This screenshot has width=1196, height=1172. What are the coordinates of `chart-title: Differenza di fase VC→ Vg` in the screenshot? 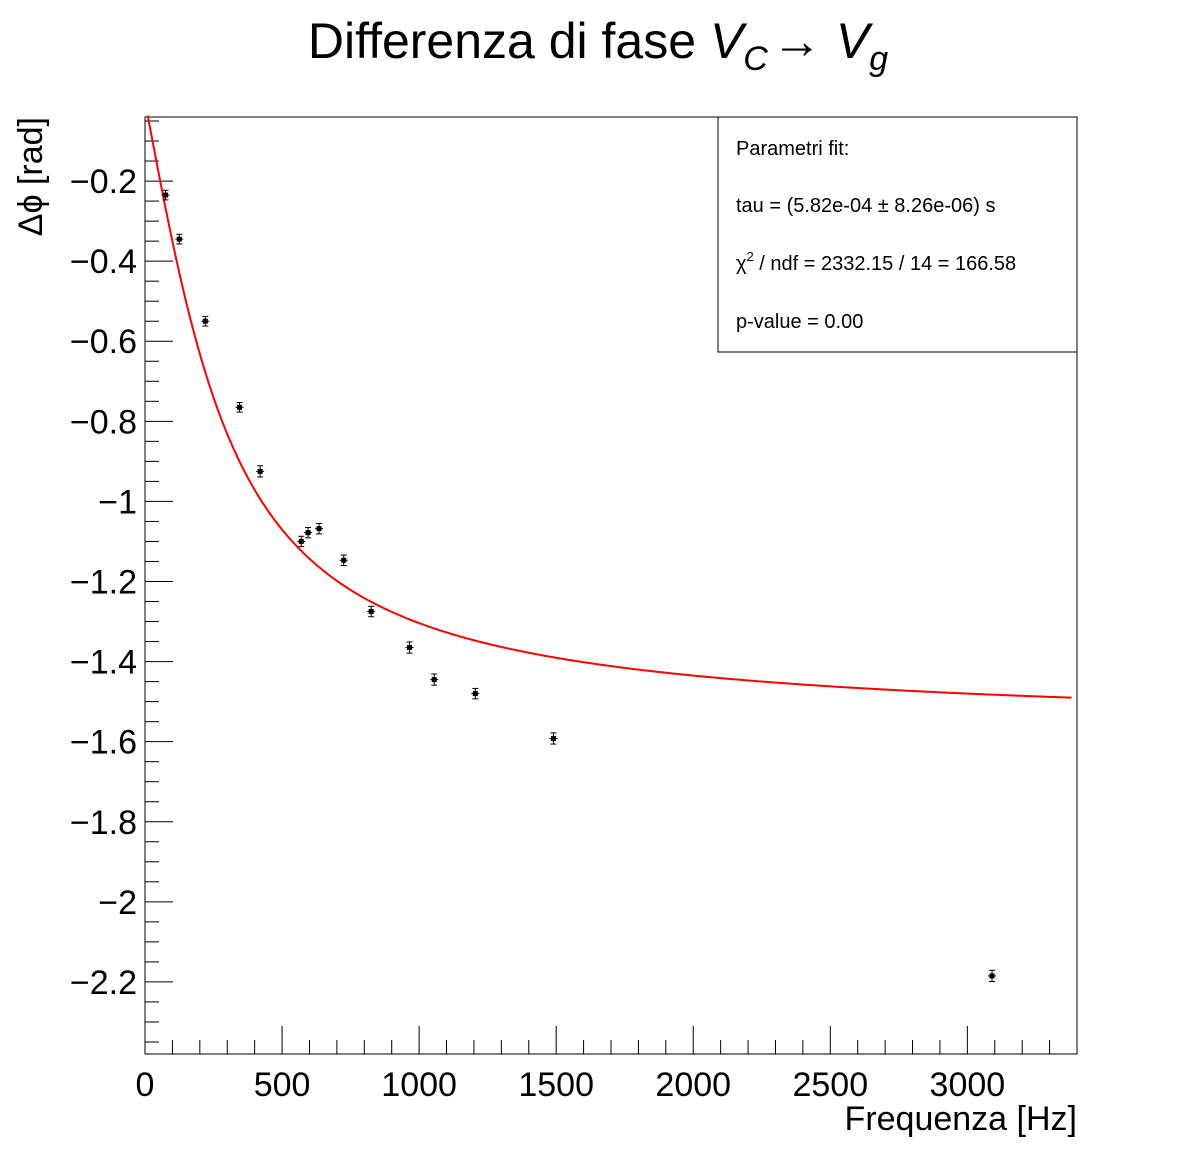 It's located at (598, 45).